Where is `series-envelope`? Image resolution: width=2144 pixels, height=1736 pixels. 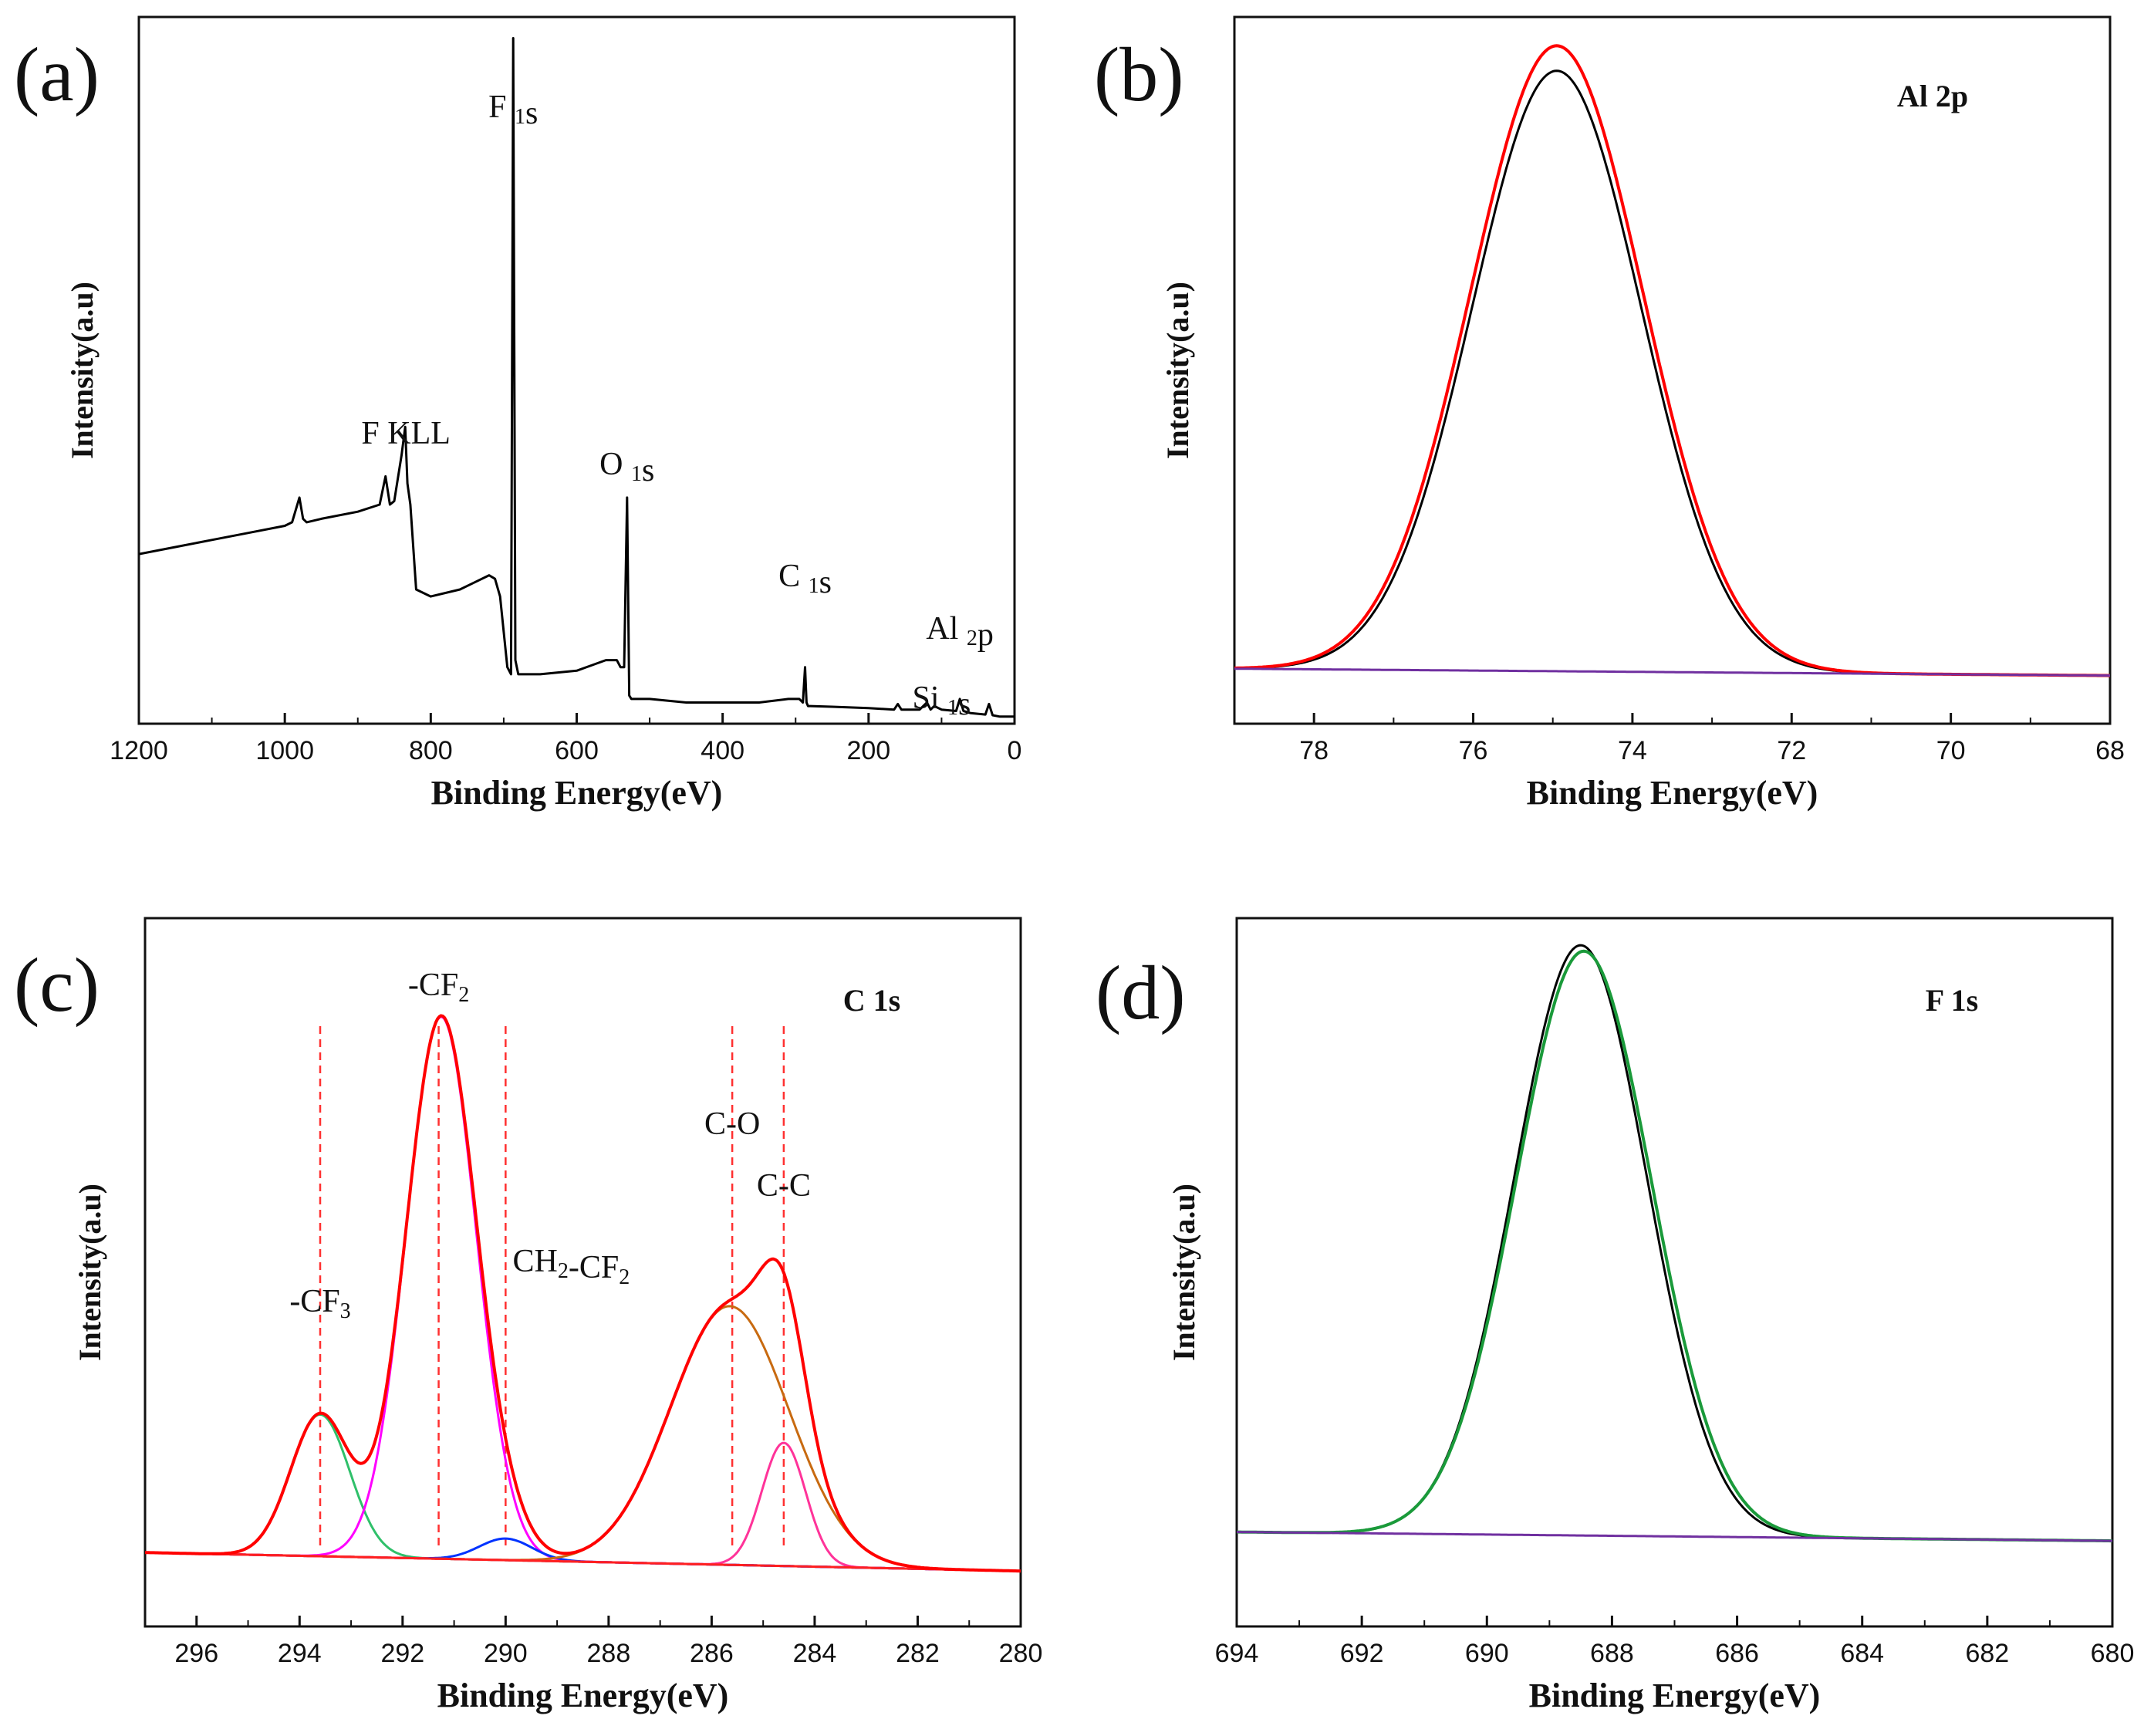
series-envelope is located at coordinates (583, 1293).